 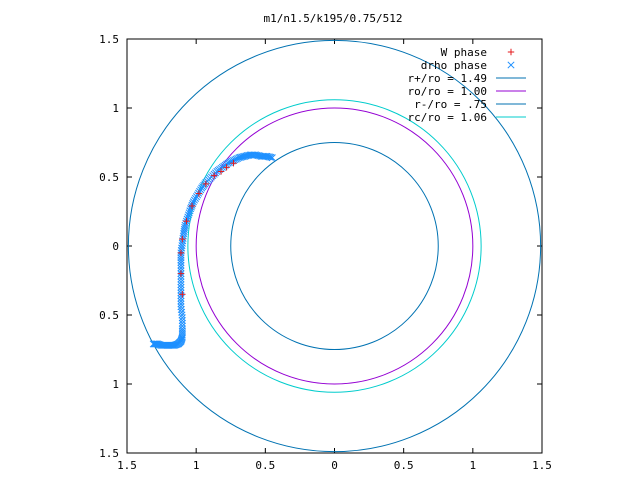 What do you see at coordinates (464, 52) in the screenshot?
I see `legend-label: W phase` at bounding box center [464, 52].